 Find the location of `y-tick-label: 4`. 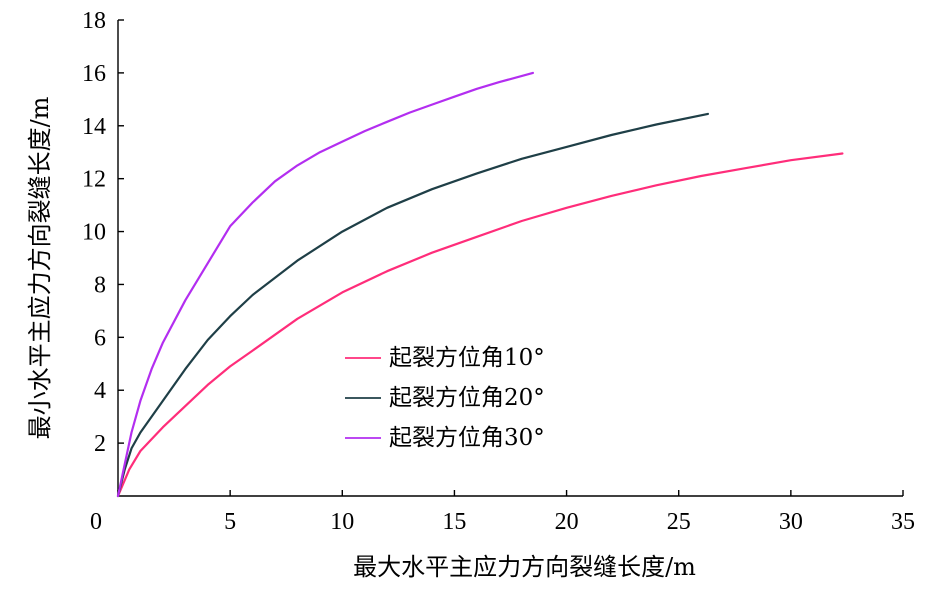

y-tick-label: 4 is located at coordinates (100, 391).